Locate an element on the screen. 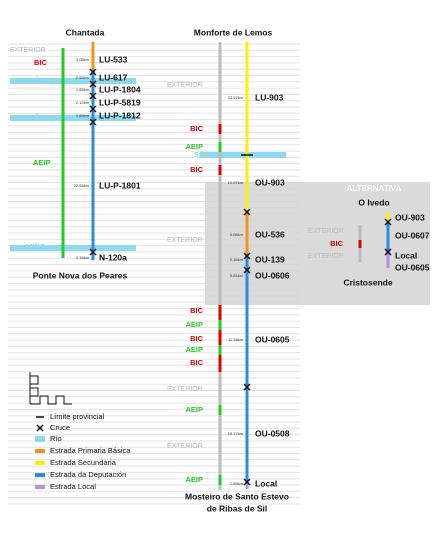  legend-label: Estrada Secundaria is located at coordinates (83, 462).